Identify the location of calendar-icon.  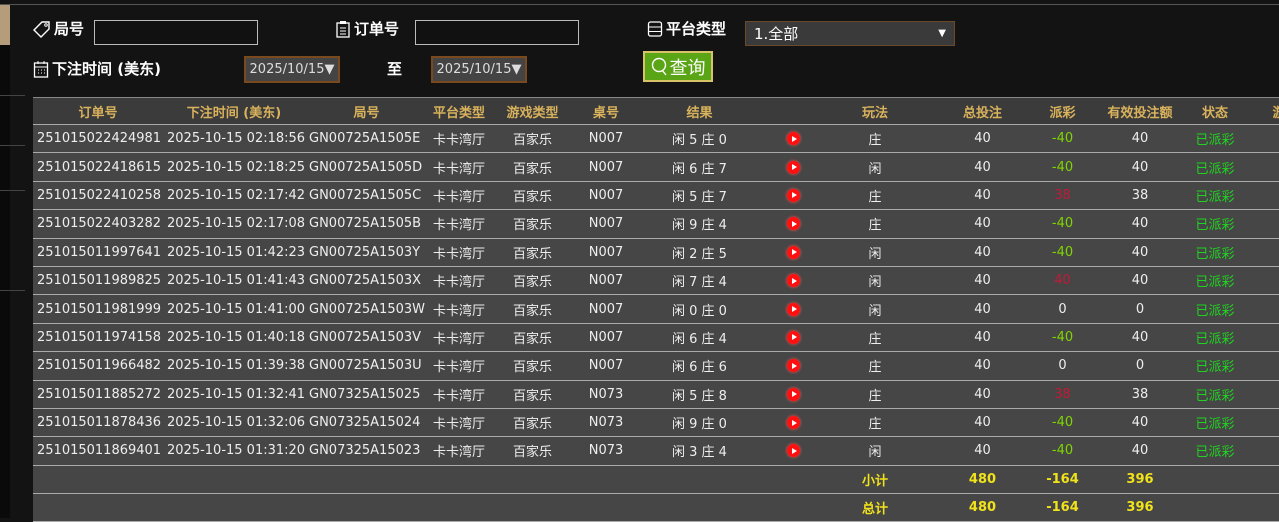
(41, 69).